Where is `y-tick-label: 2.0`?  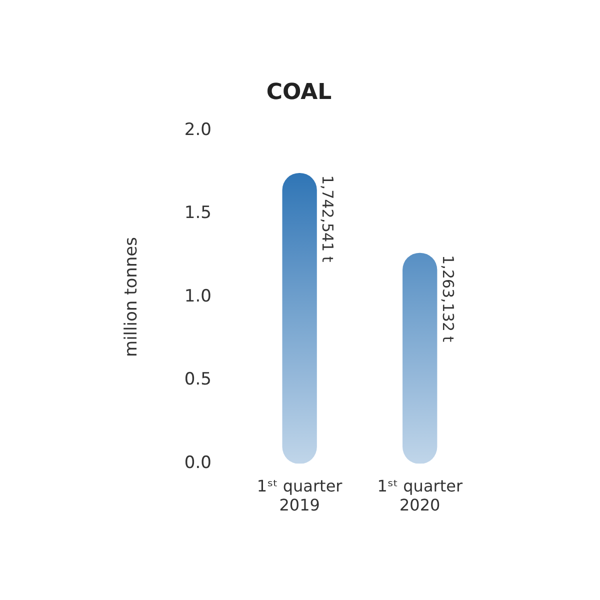
y-tick-label: 2.0 is located at coordinates (198, 130).